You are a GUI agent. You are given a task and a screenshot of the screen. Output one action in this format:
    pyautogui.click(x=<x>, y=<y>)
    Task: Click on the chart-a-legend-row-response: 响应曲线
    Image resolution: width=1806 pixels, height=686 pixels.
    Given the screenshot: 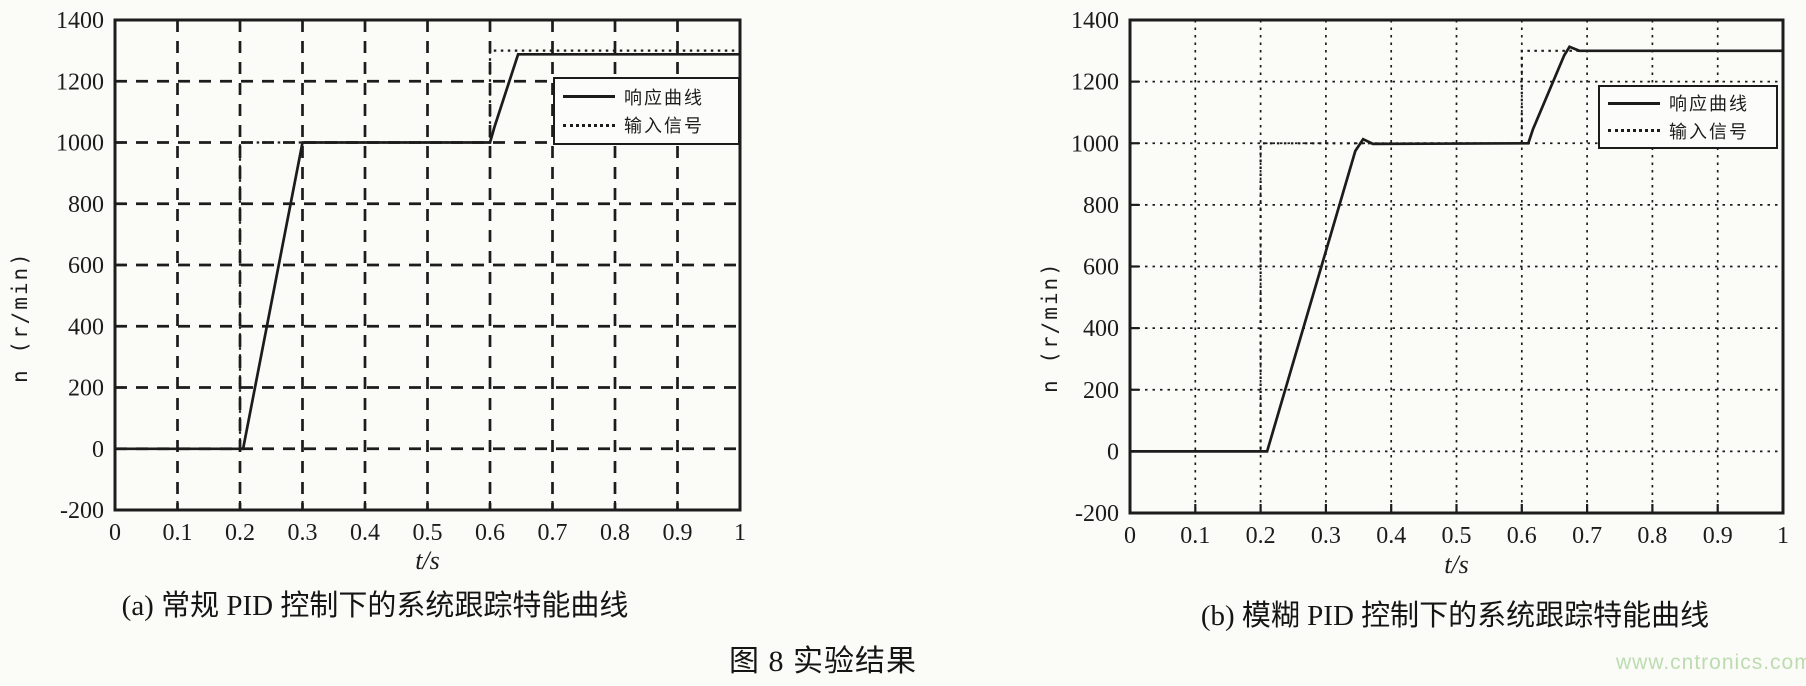 What is the action you would take?
    pyautogui.click(x=646, y=97)
    